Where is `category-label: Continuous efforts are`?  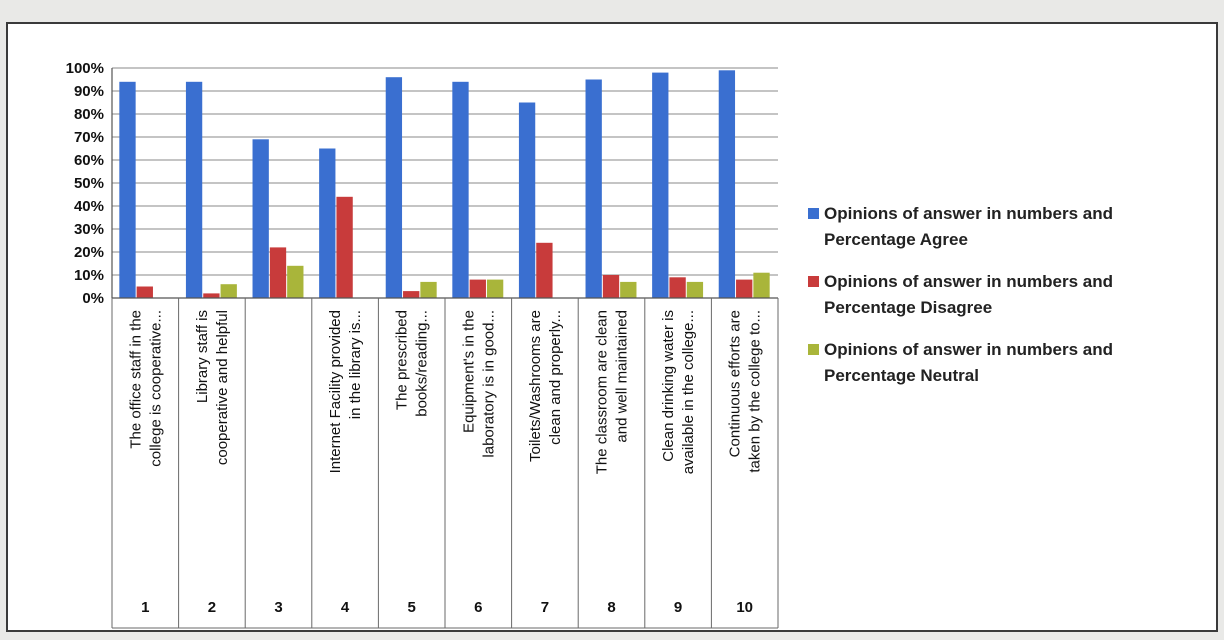 category-label: Continuous efforts are is located at coordinates (735, 383).